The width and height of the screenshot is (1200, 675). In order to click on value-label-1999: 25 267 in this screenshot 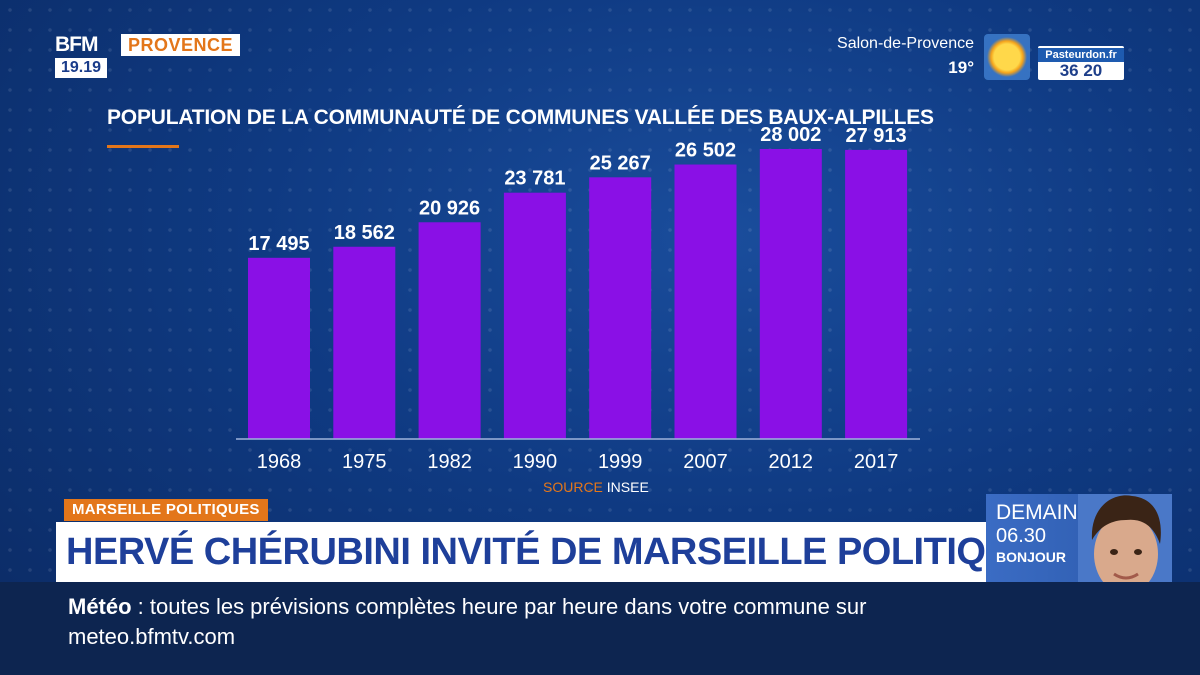, I will do `click(620, 163)`.